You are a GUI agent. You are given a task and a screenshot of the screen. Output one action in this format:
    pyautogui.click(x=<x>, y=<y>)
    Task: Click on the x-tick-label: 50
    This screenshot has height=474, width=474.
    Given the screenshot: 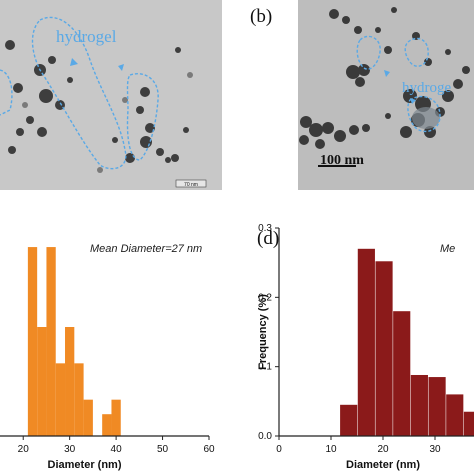 What is the action you would take?
    pyautogui.click(x=163, y=449)
    